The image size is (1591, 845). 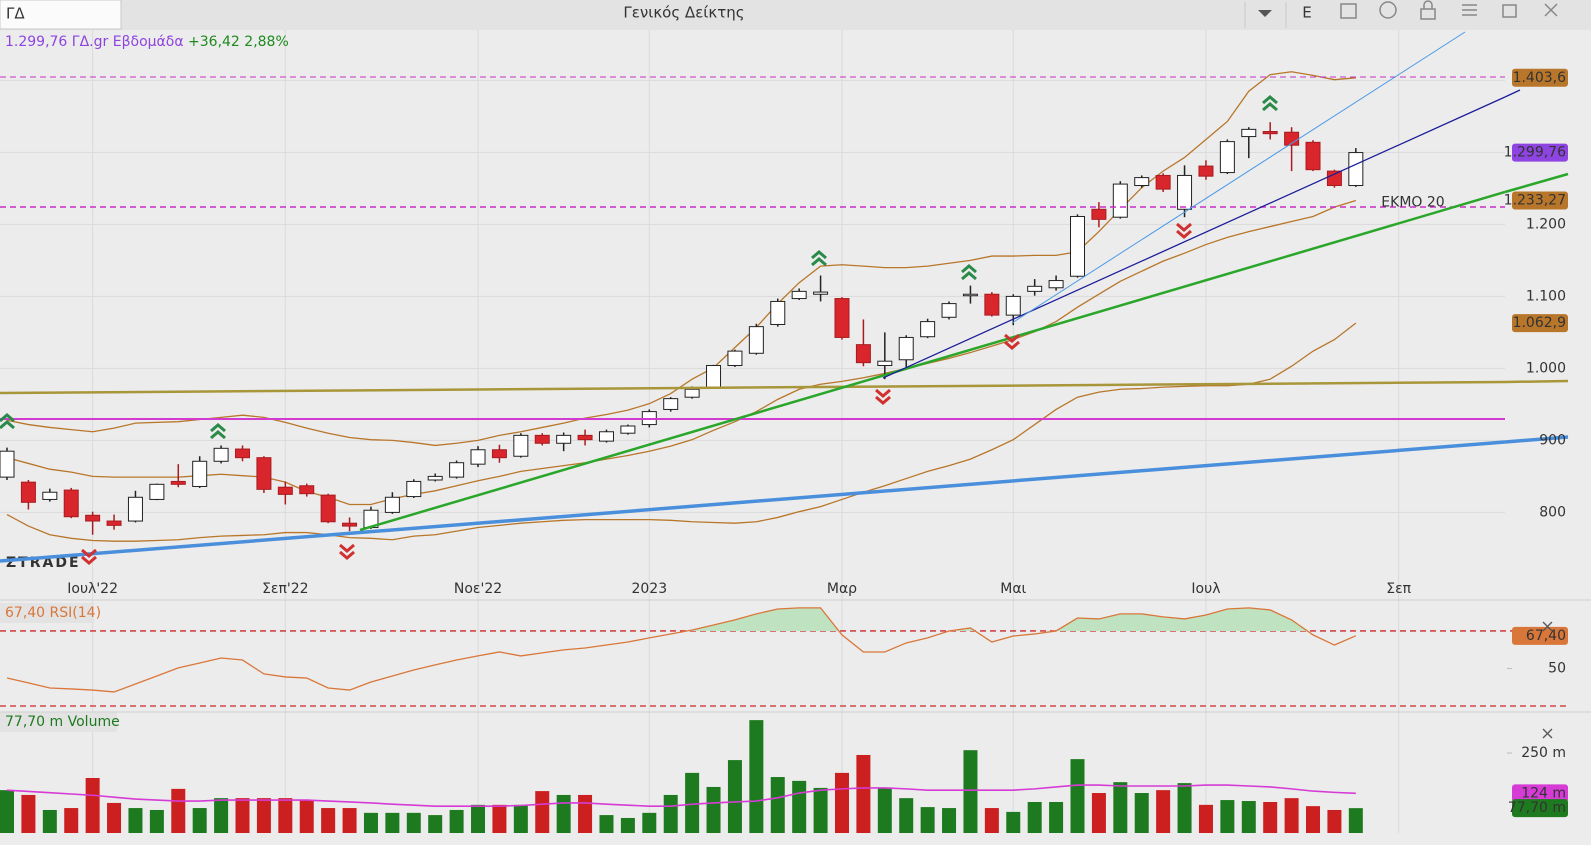 I want to click on period: Εβδομάδα, so click(x=148, y=42).